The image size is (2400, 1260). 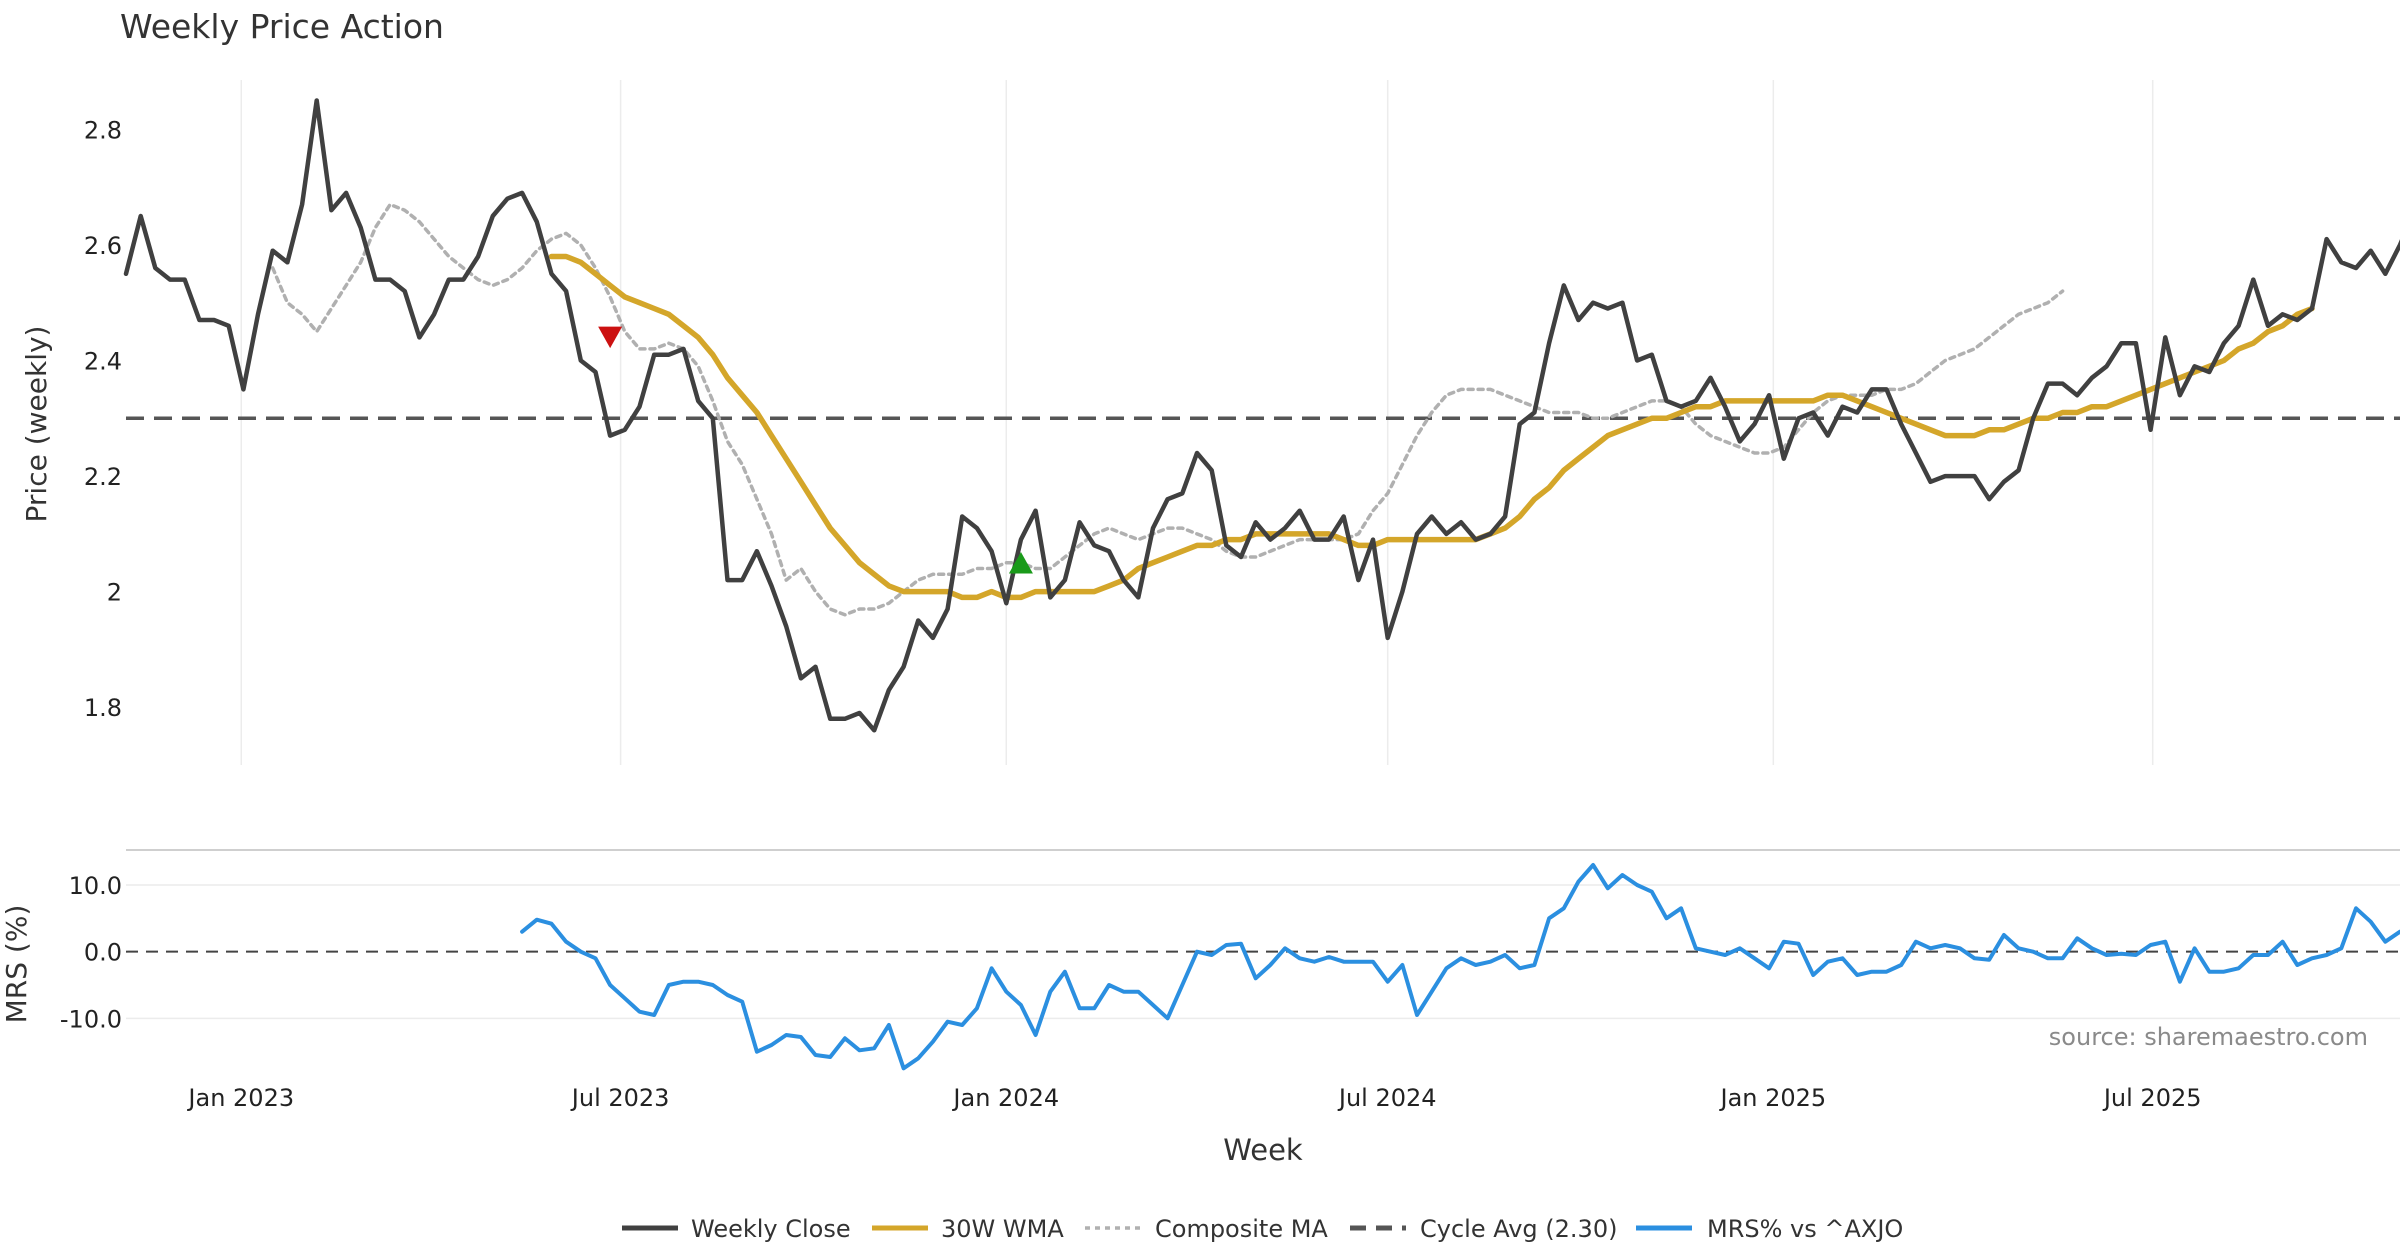 I want to click on x-tick-label: Jul 2024, so click(x=1387, y=1098).